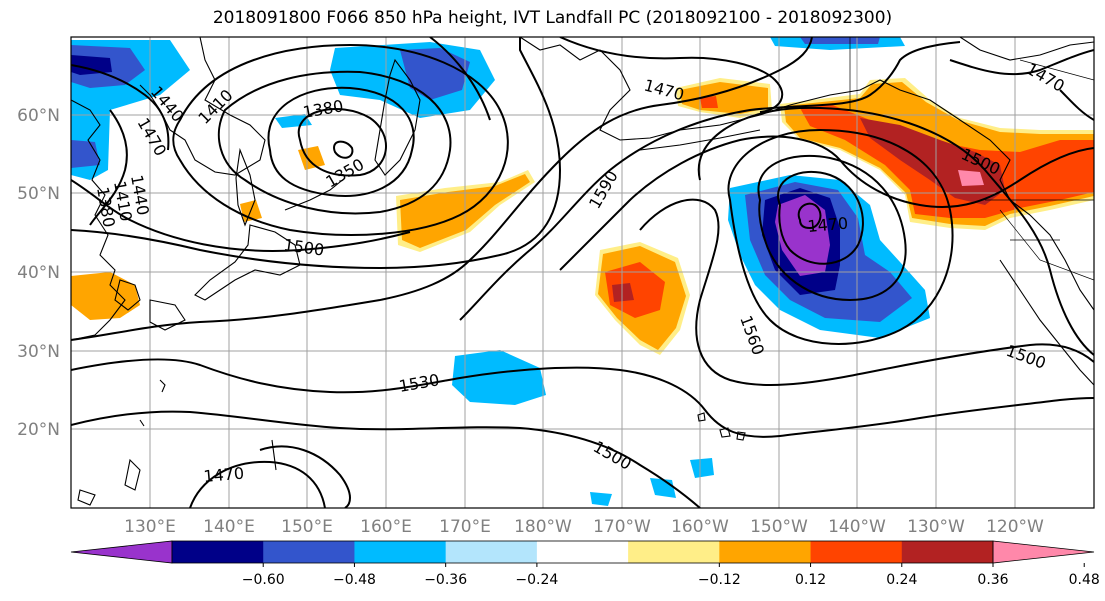 The image size is (1105, 601). Describe the element at coordinates (543, 527) in the screenshot. I see `lon-tick: 180°W` at that location.